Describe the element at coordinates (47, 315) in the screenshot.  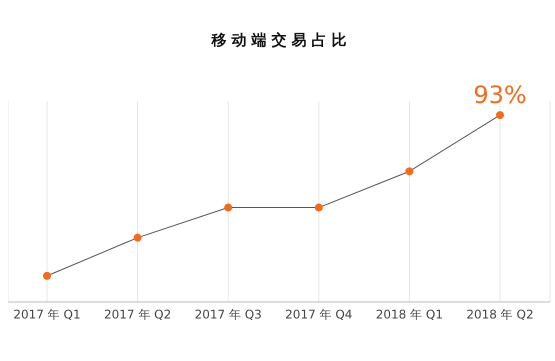
I see `x-tick-label: 2017 年 Q1` at that location.